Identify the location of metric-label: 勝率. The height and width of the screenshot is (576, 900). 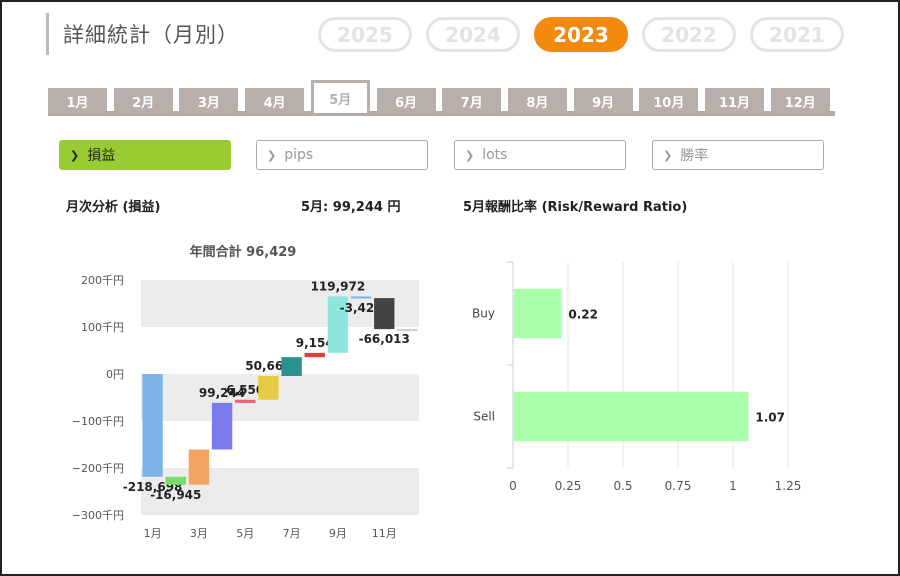
(694, 156).